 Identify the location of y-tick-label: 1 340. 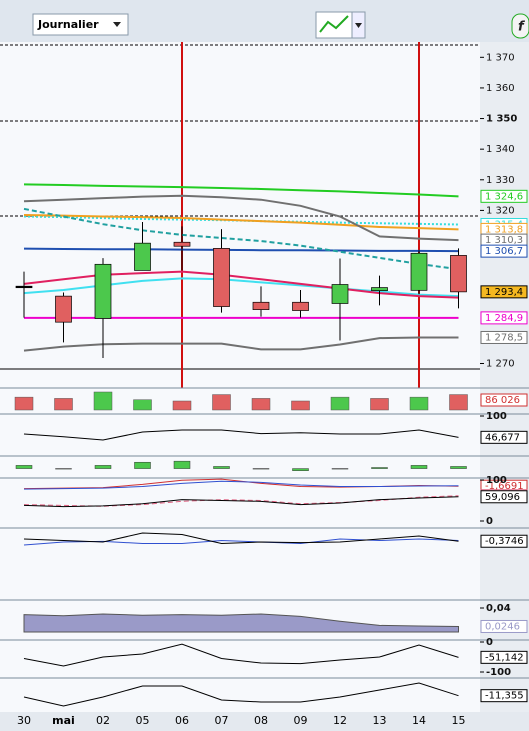
(500, 149).